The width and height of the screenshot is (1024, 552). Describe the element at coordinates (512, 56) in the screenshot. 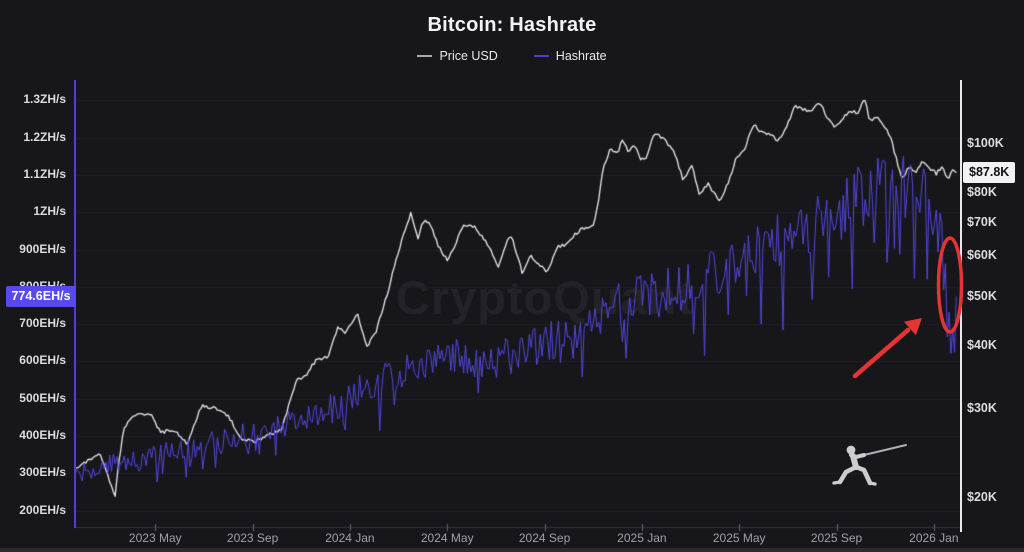

I see `chart-legend: Price USD Hashrate` at that location.